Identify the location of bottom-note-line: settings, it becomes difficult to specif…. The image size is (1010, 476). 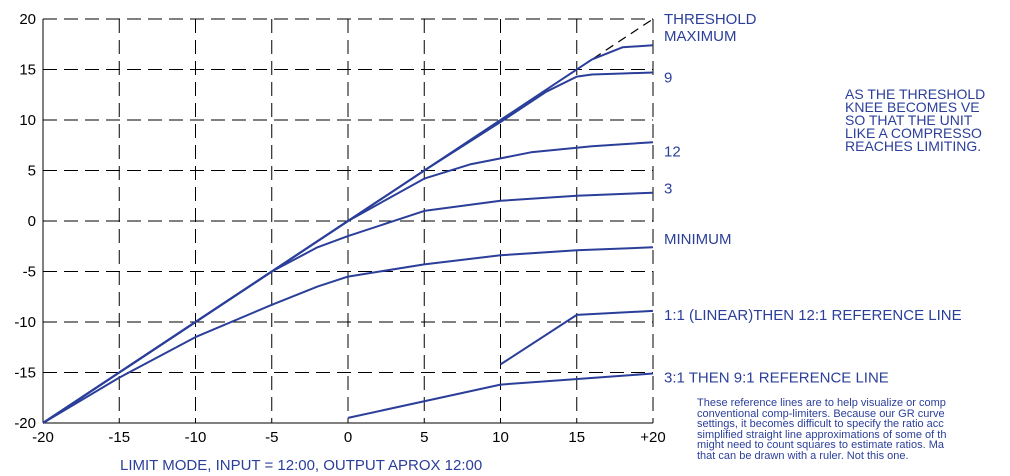
(820, 424).